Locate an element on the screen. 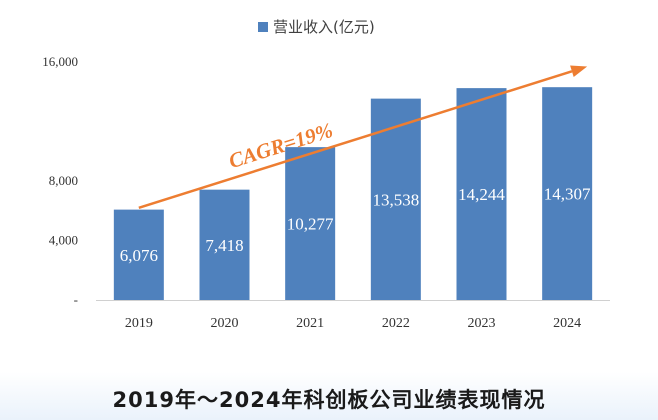 Image resolution: width=658 pixels, height=420 pixels. chart-caption: 2019年～2024年科创板公司业绩表现情况 is located at coordinates (329, 400).